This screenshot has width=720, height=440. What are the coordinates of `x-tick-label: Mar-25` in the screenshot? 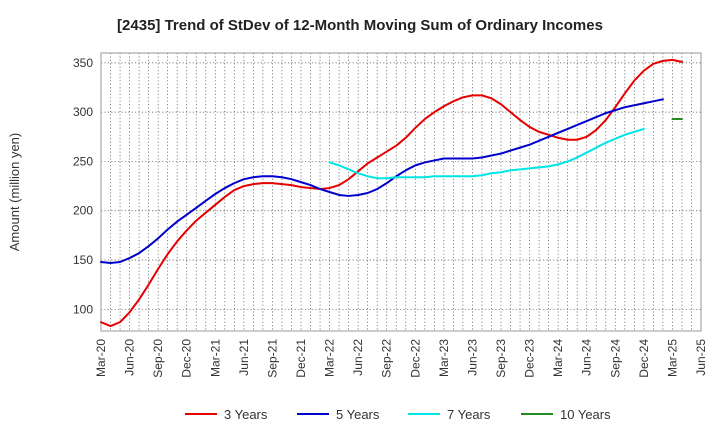 It's located at (672, 358).